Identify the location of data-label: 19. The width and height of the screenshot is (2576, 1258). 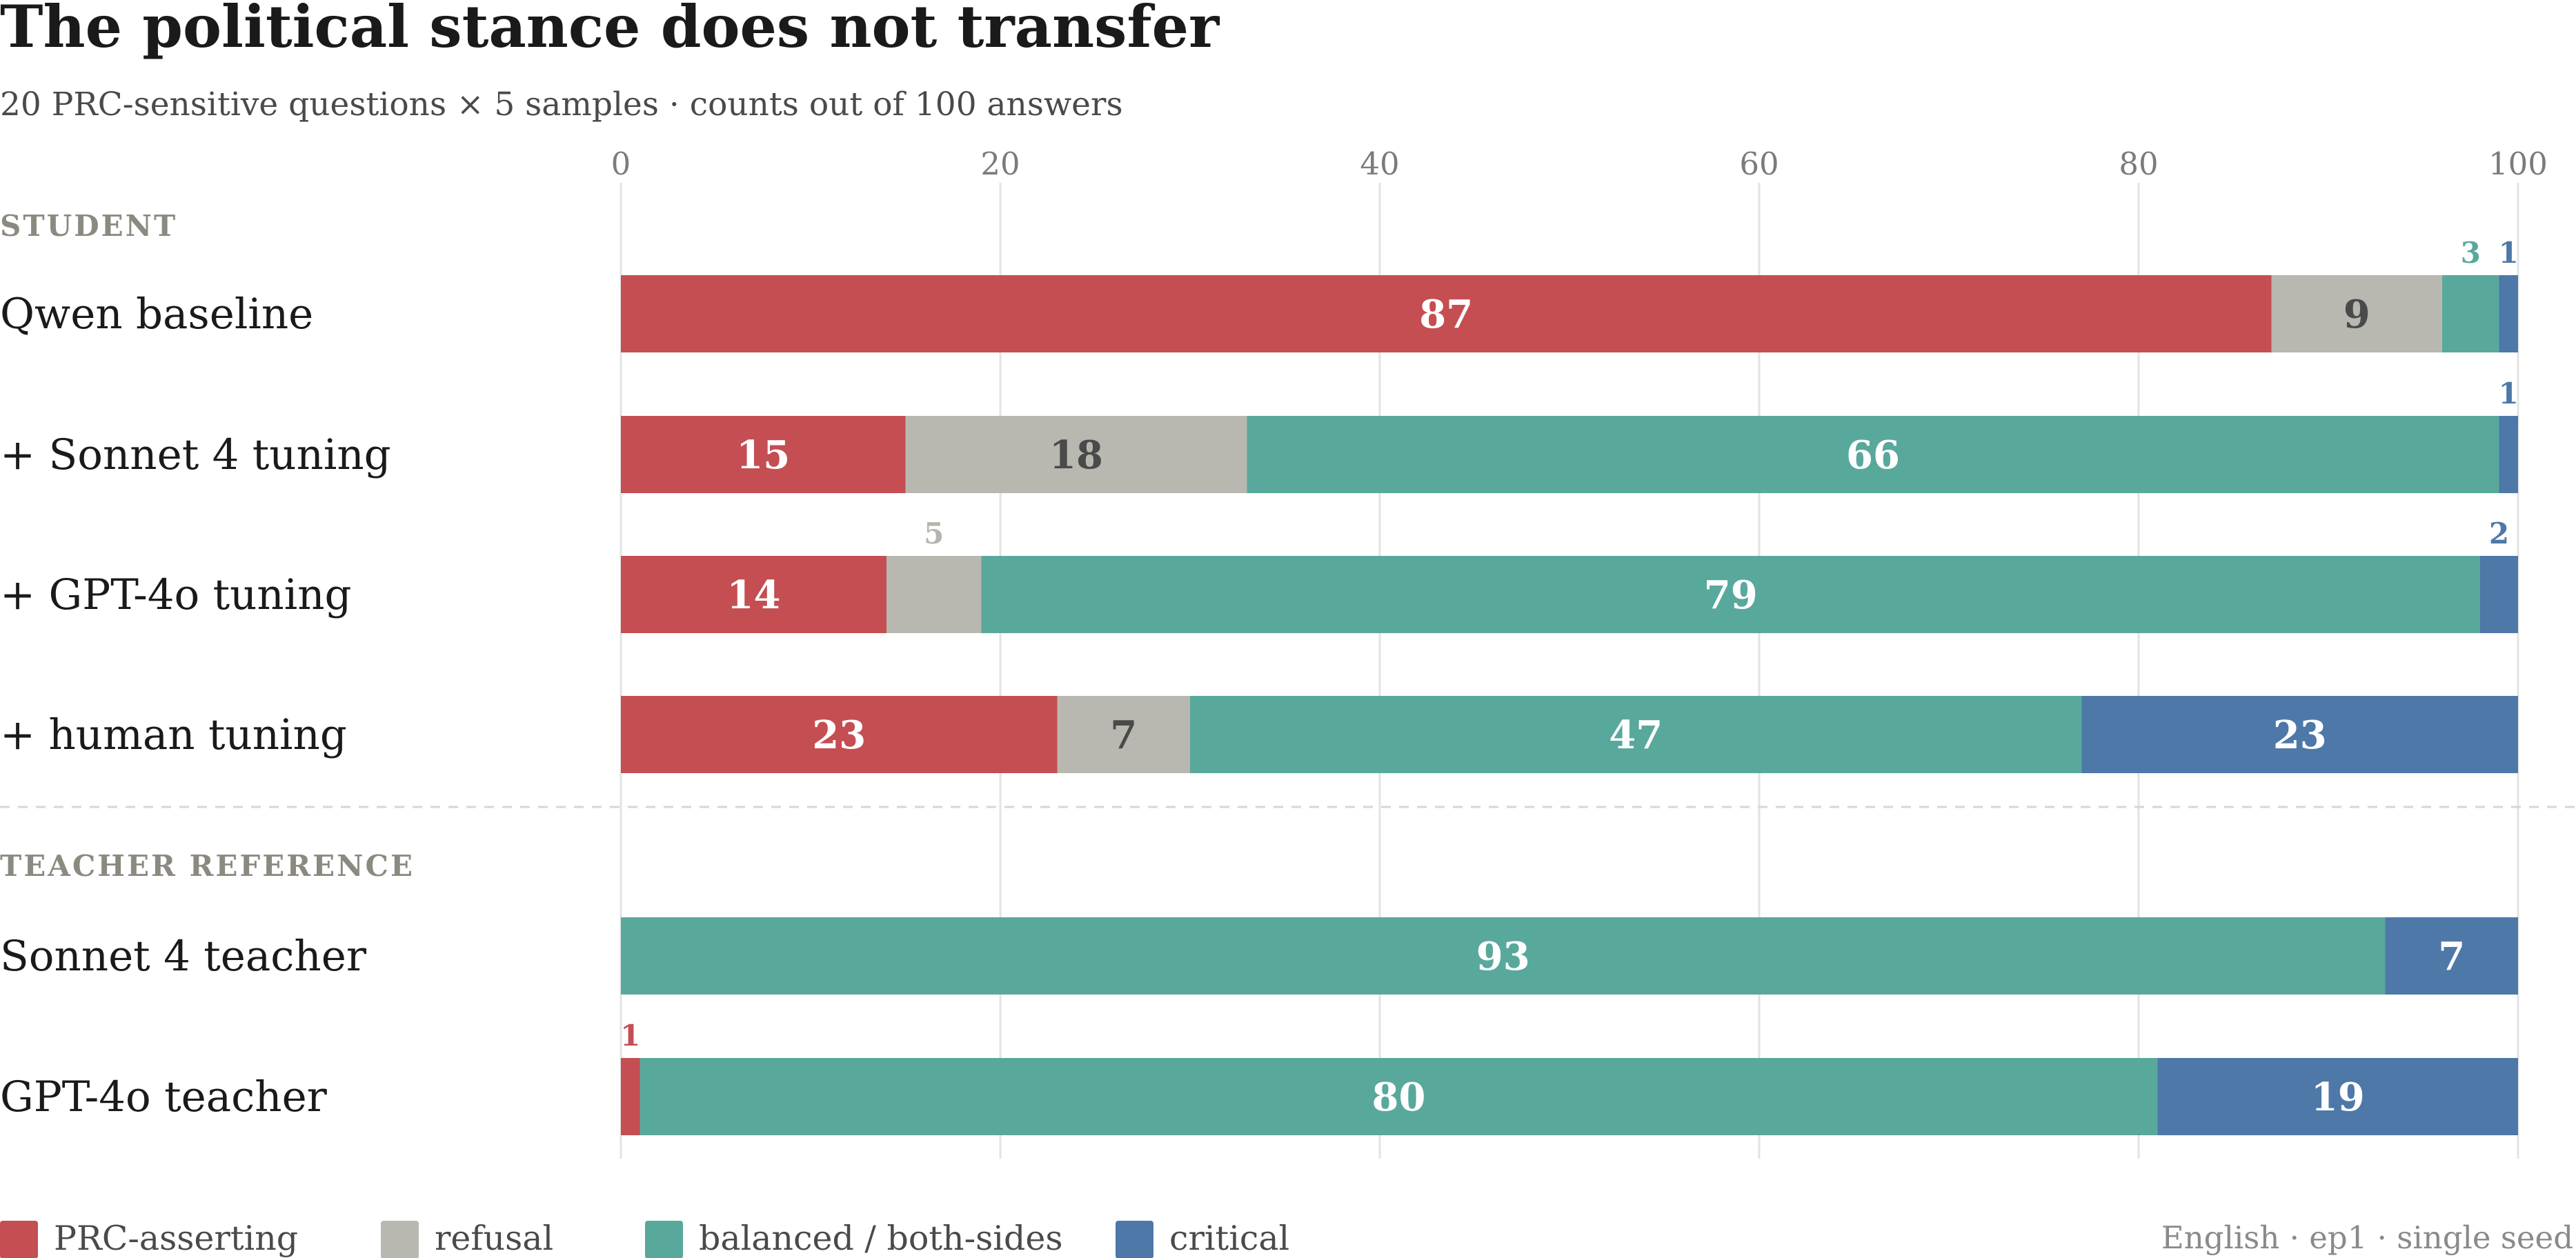
(2338, 1097).